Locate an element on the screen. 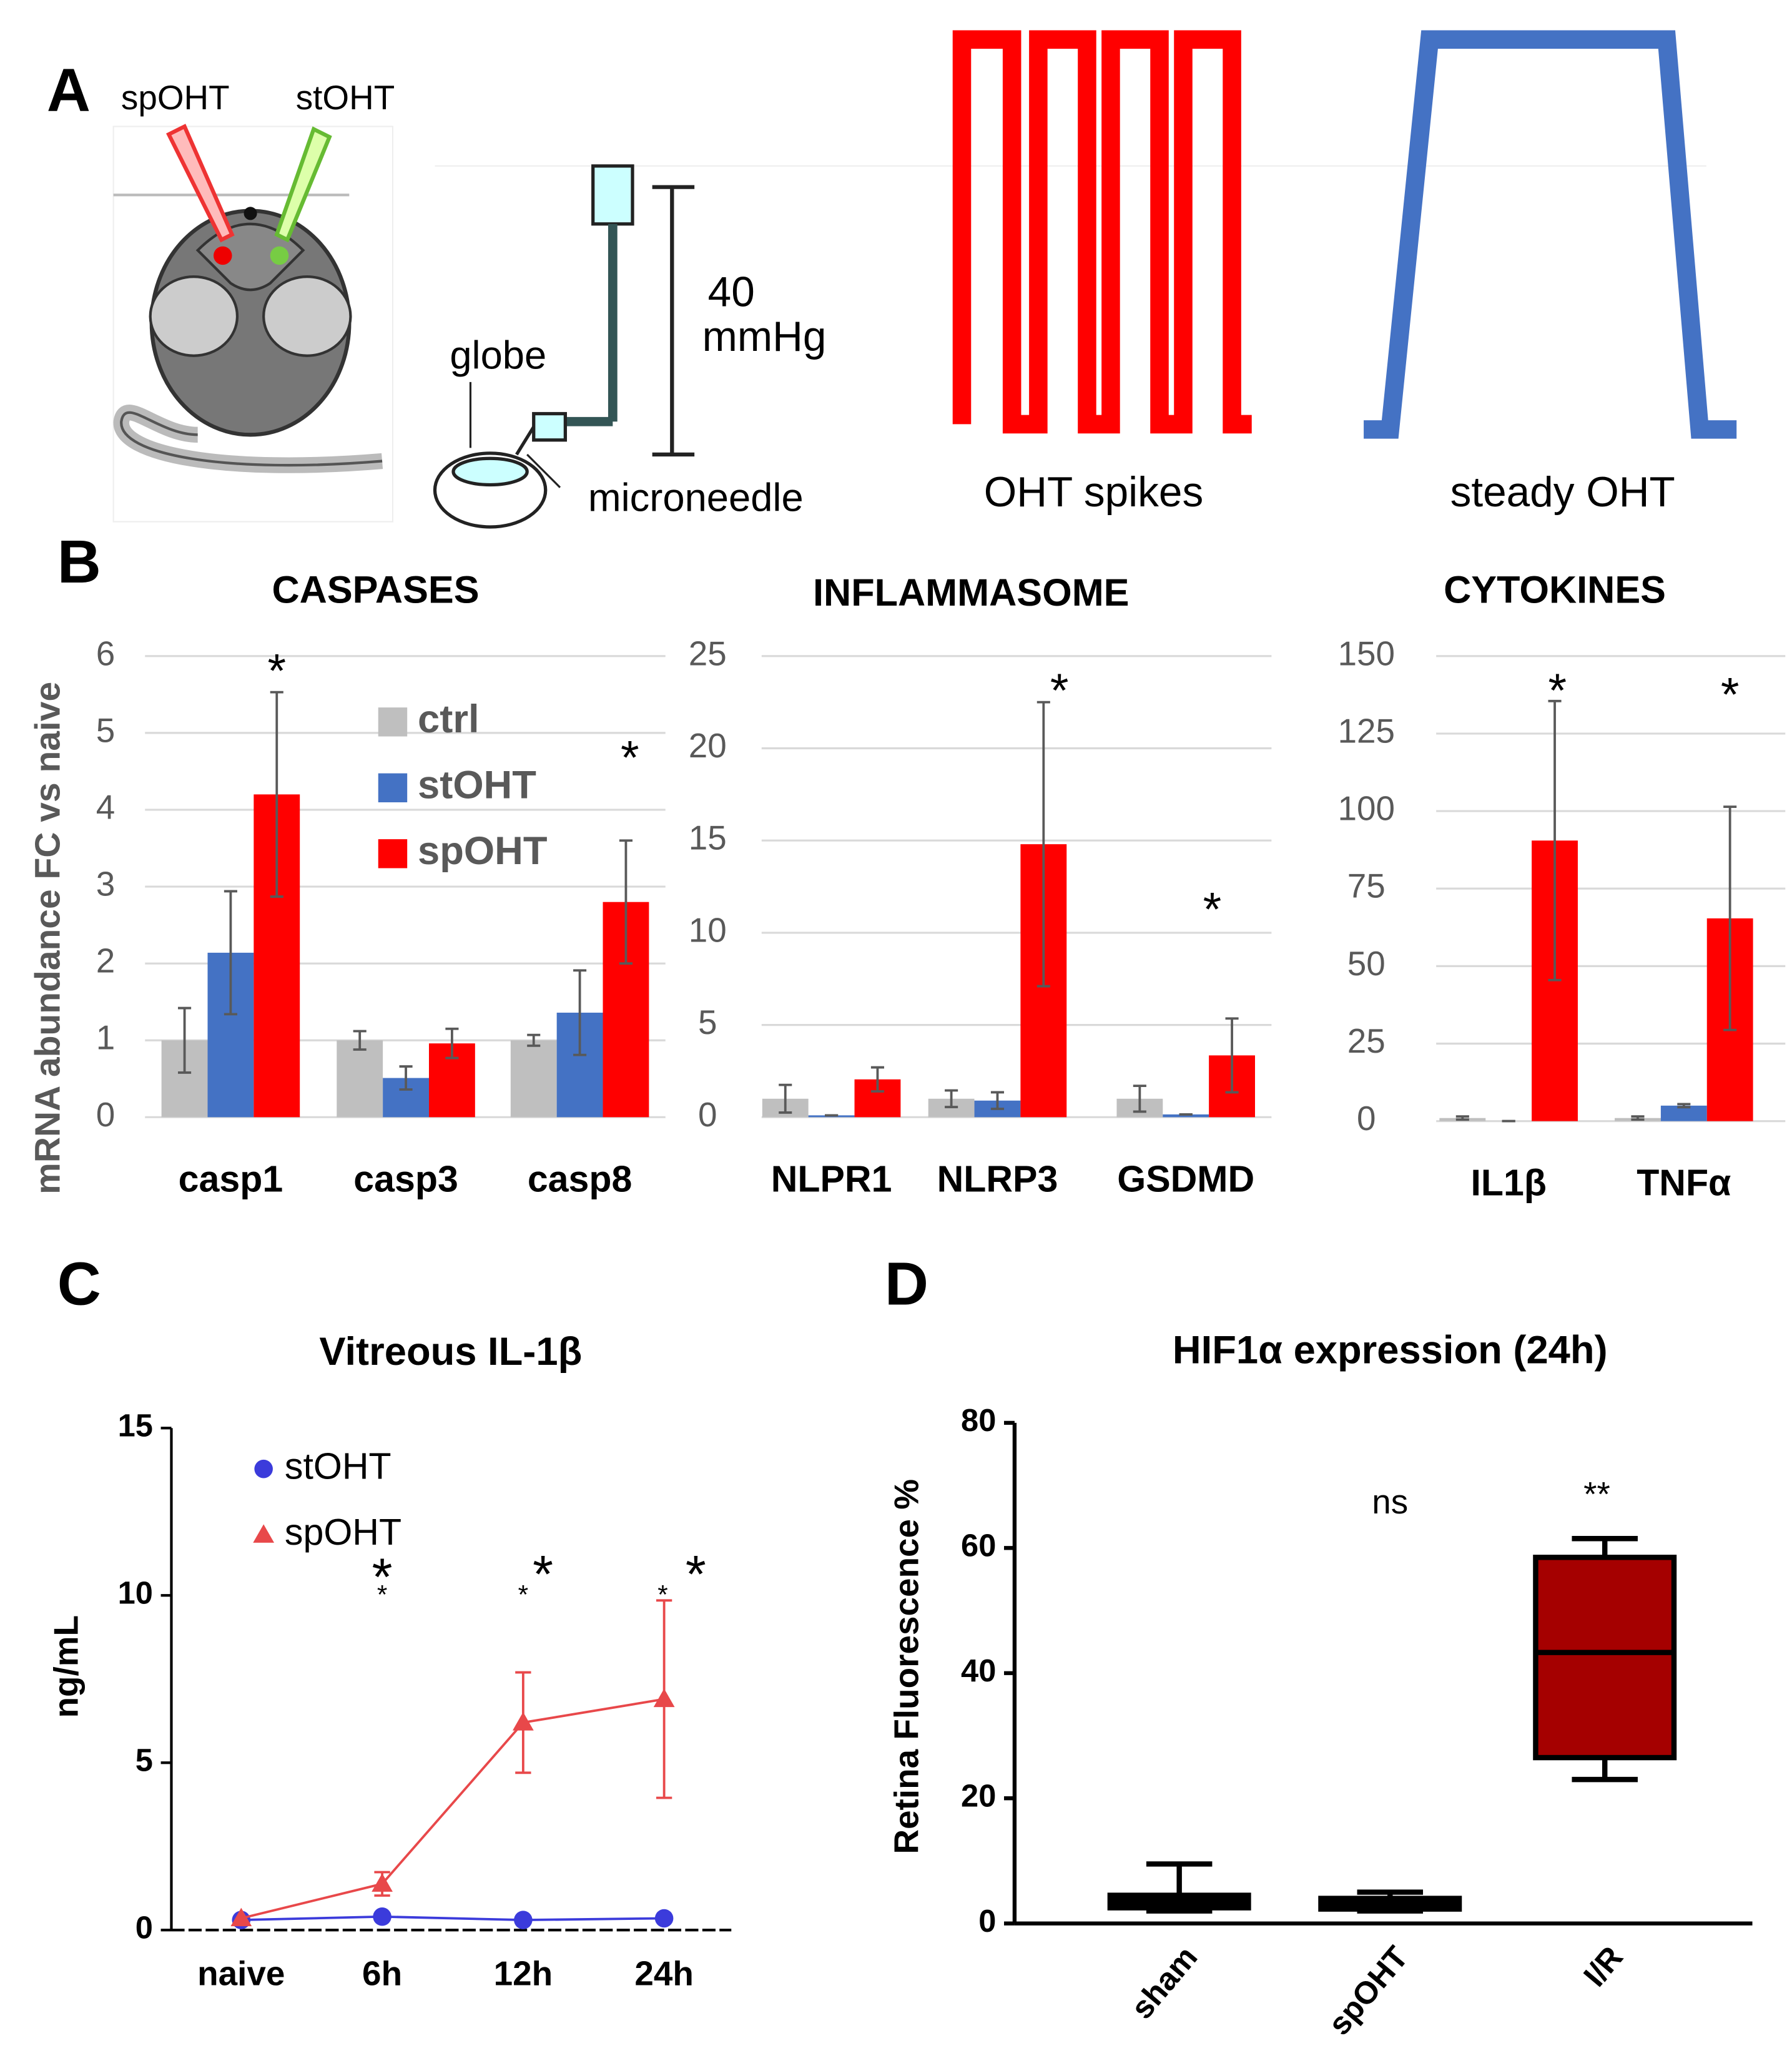 The height and width of the screenshot is (2071, 1792). y-tick-label: 100 is located at coordinates (1367, 808).